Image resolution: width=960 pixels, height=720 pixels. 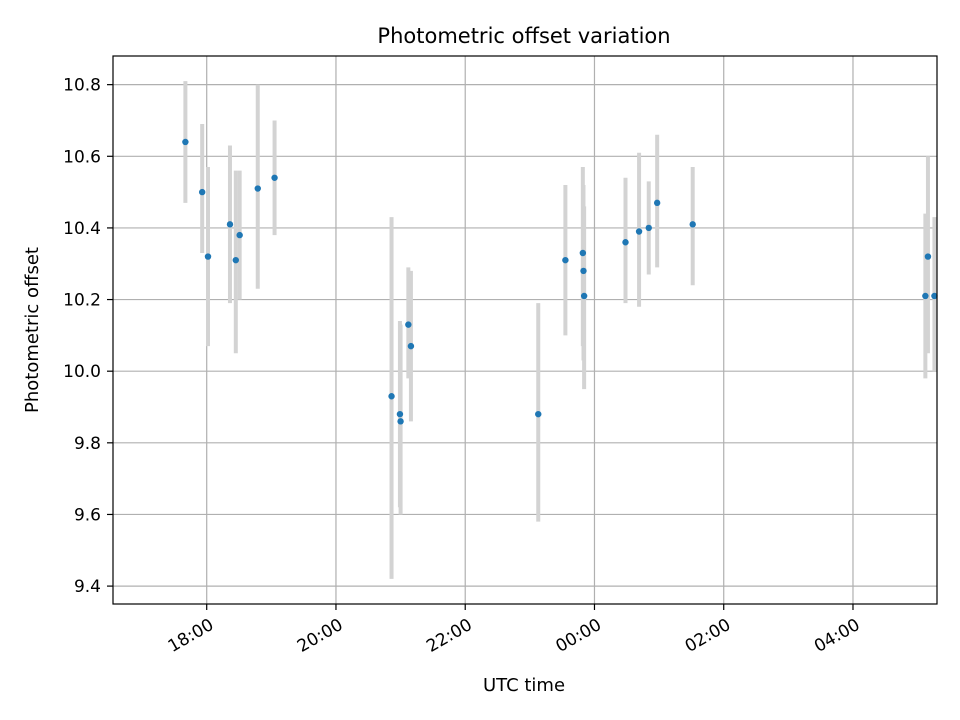 What do you see at coordinates (523, 36) in the screenshot?
I see `chart-title: Photometric offset variation` at bounding box center [523, 36].